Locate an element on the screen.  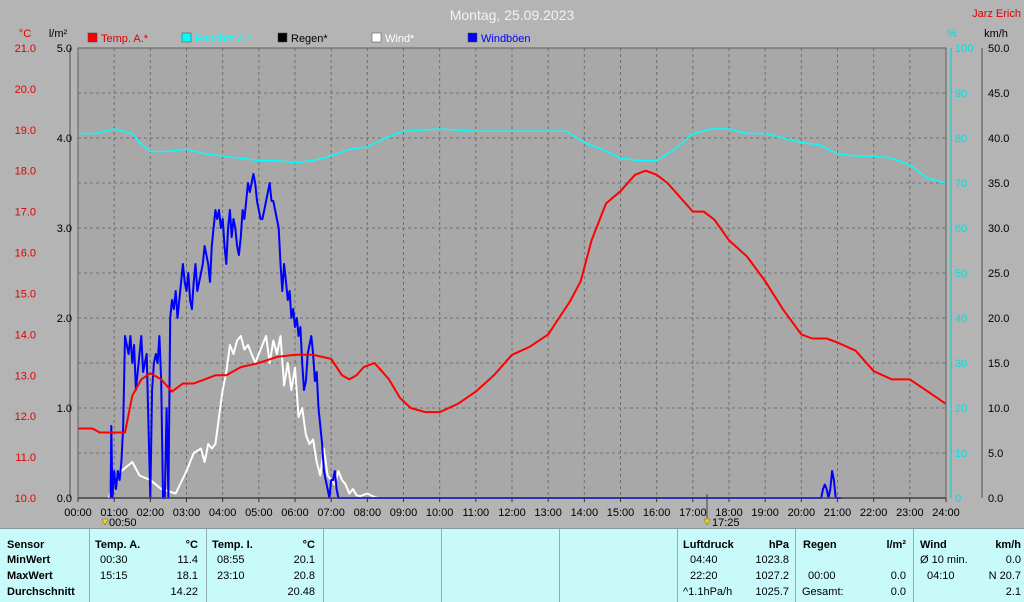
marker-time-1: 00:50 is located at coordinates (123, 522).